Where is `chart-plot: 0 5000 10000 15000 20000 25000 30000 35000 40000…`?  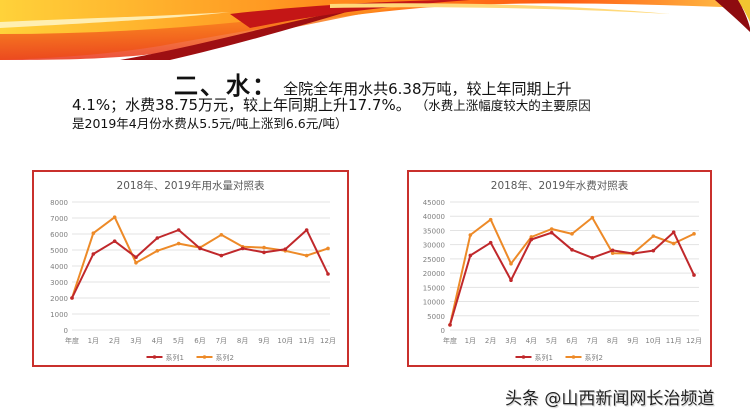
chart-plot: 0 5000 10000 15000 20000 25000 30000 35000 40000… is located at coordinates (562, 280).